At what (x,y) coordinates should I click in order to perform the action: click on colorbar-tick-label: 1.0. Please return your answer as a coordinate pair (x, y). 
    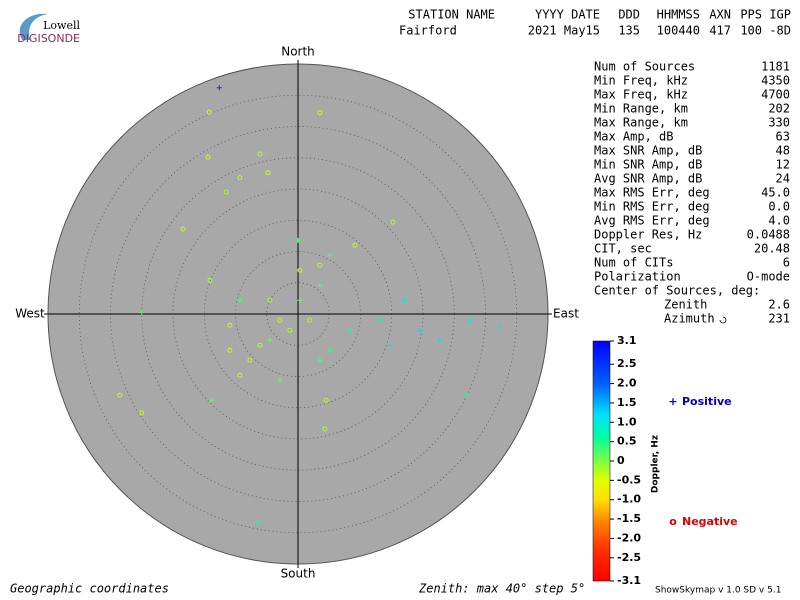
    Looking at the image, I should click on (627, 421).